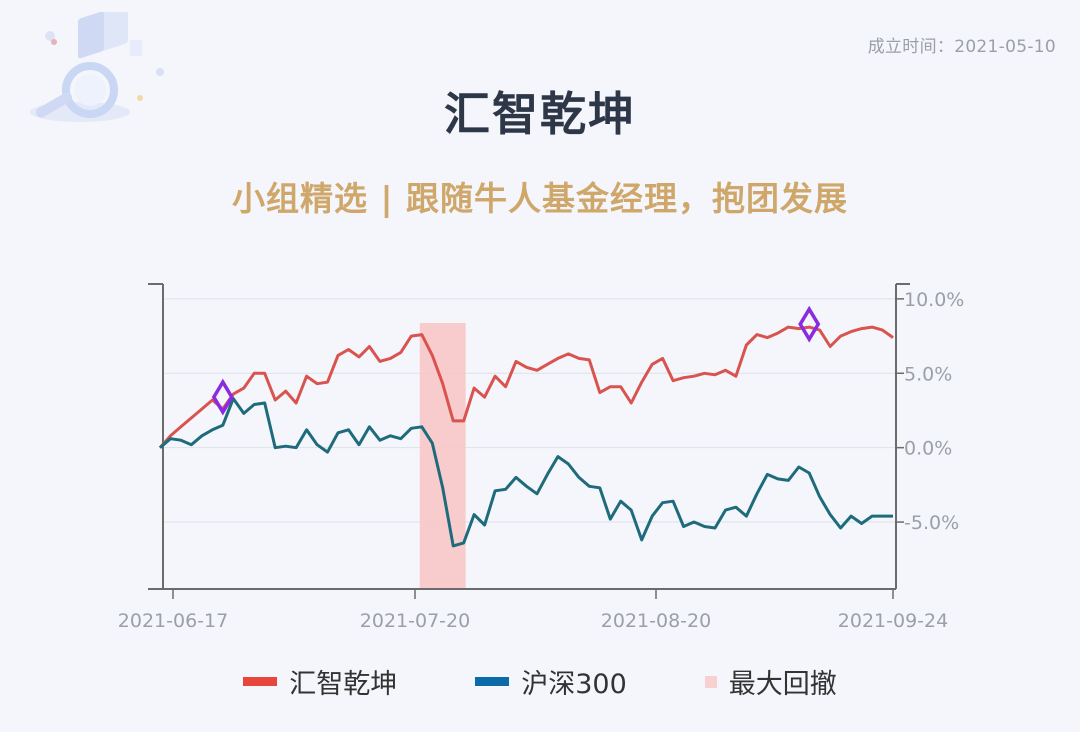 Image resolution: width=1080 pixels, height=732 pixels. I want to click on index-series-line, so click(526, 472).